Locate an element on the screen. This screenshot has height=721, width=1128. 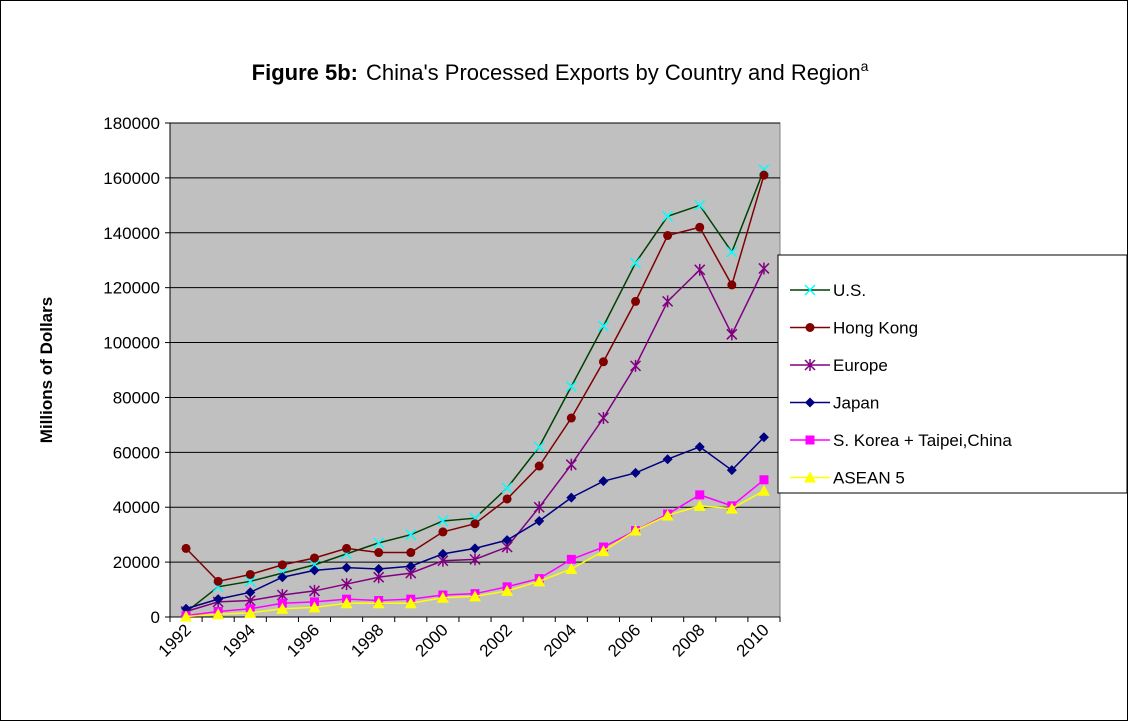
y-tick-label: 80000 is located at coordinates (136, 397).